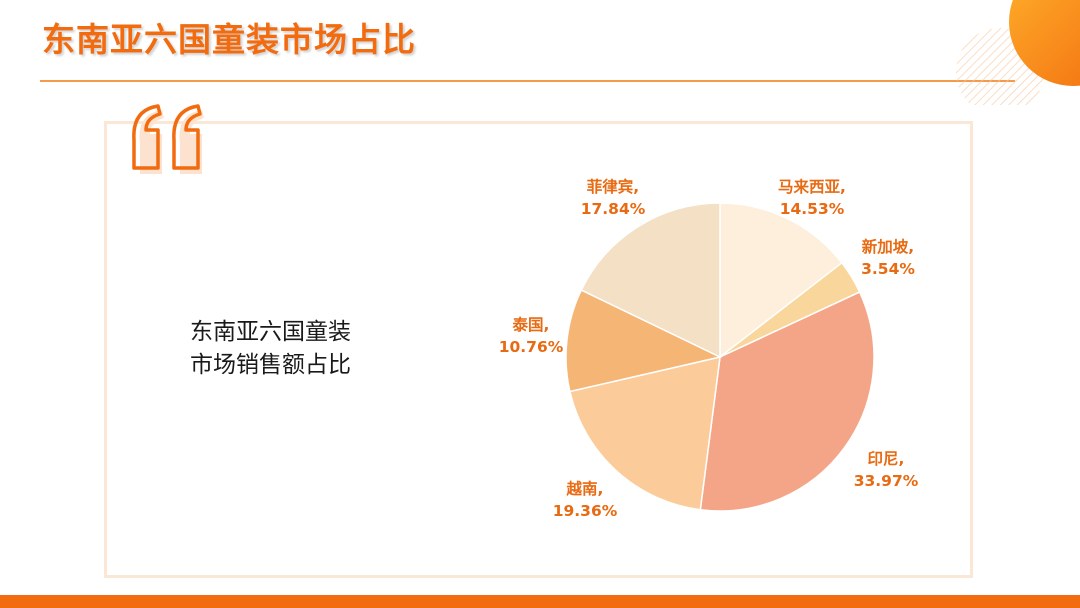 The width and height of the screenshot is (1080, 608). I want to click on bottom-accent-bar, so click(540, 601).